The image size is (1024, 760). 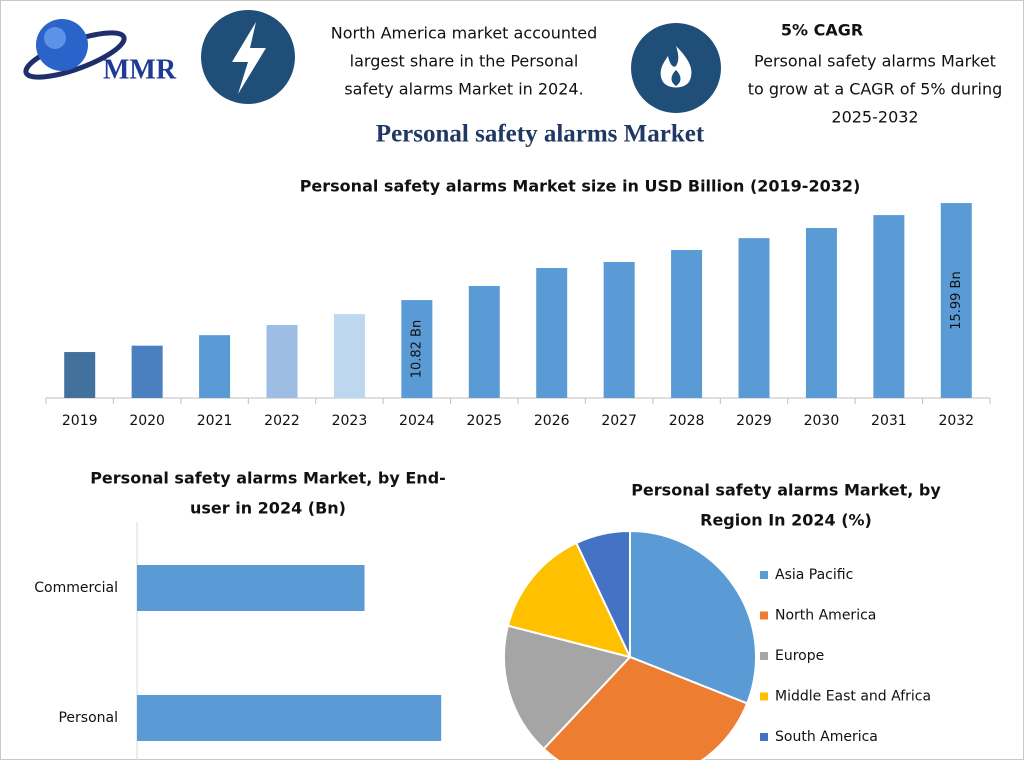 What do you see at coordinates (215, 421) in the screenshot?
I see `x-tick-label: 2021` at bounding box center [215, 421].